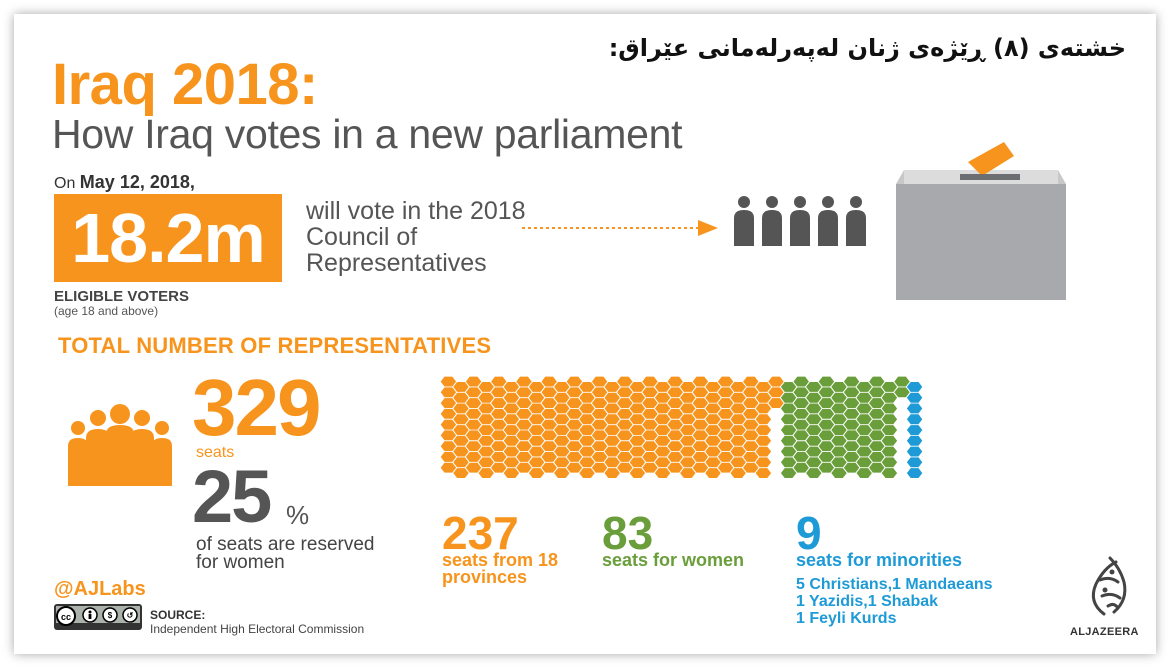 The width and height of the screenshot is (1172, 672). Describe the element at coordinates (215, 452) in the screenshot. I see `total-seats-label: seats` at that location.